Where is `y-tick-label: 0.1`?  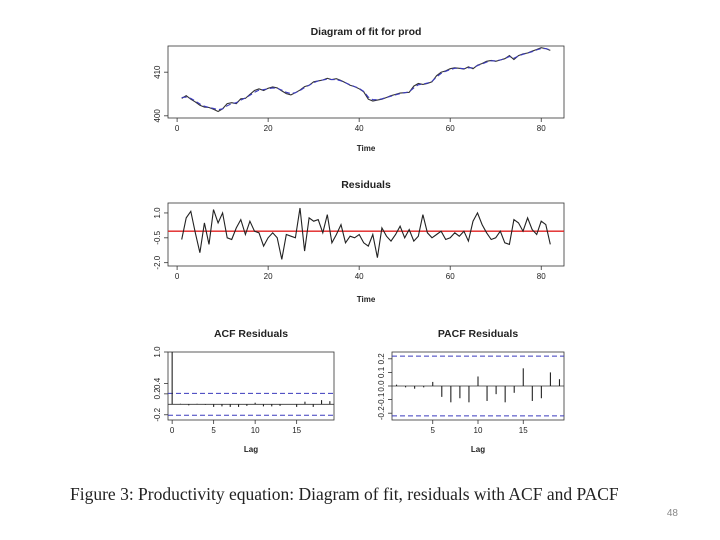 y-tick-label: 0.1 is located at coordinates (381, 372).